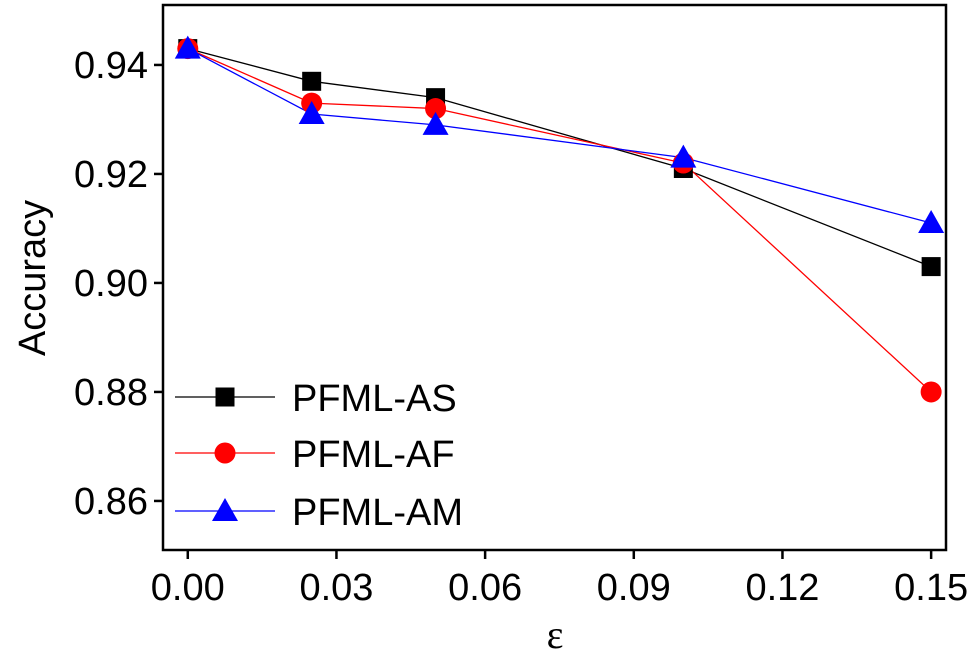 Image resolution: width=969 pixels, height=660 pixels. I want to click on x-tick-label: 0.15, so click(931, 588).